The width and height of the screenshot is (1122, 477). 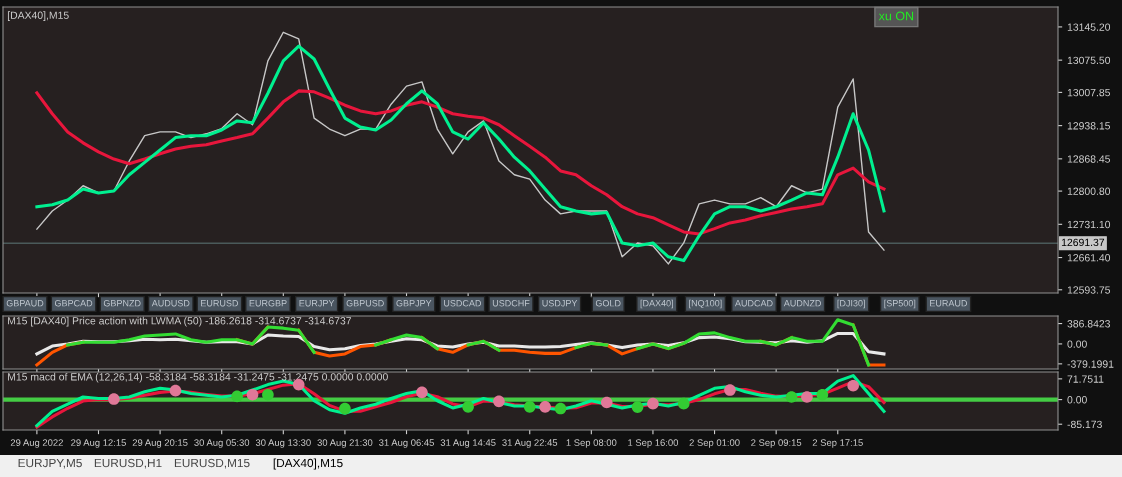 What do you see at coordinates (1089, 258) in the screenshot?
I see `y-tick-label: 12661.40` at bounding box center [1089, 258].